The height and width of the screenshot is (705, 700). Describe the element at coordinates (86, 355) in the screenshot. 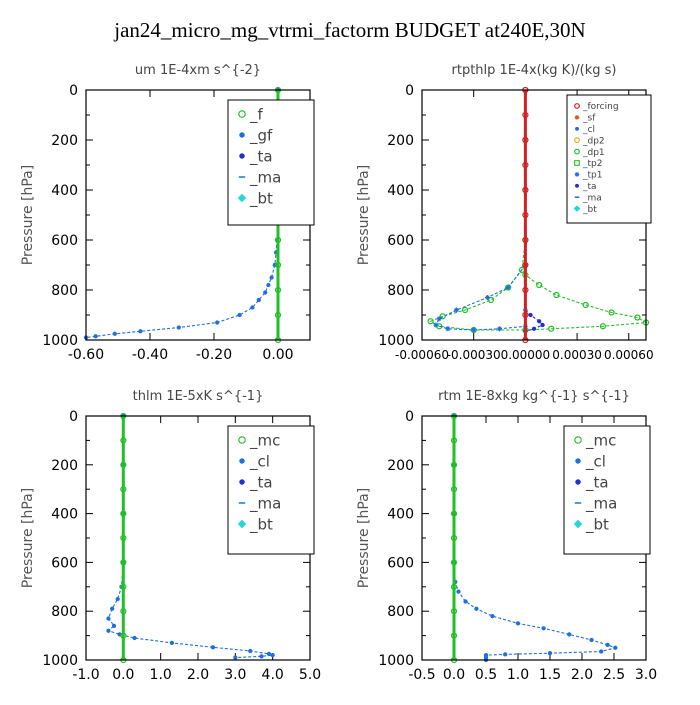

I see `x-tick-label: -0.60` at that location.